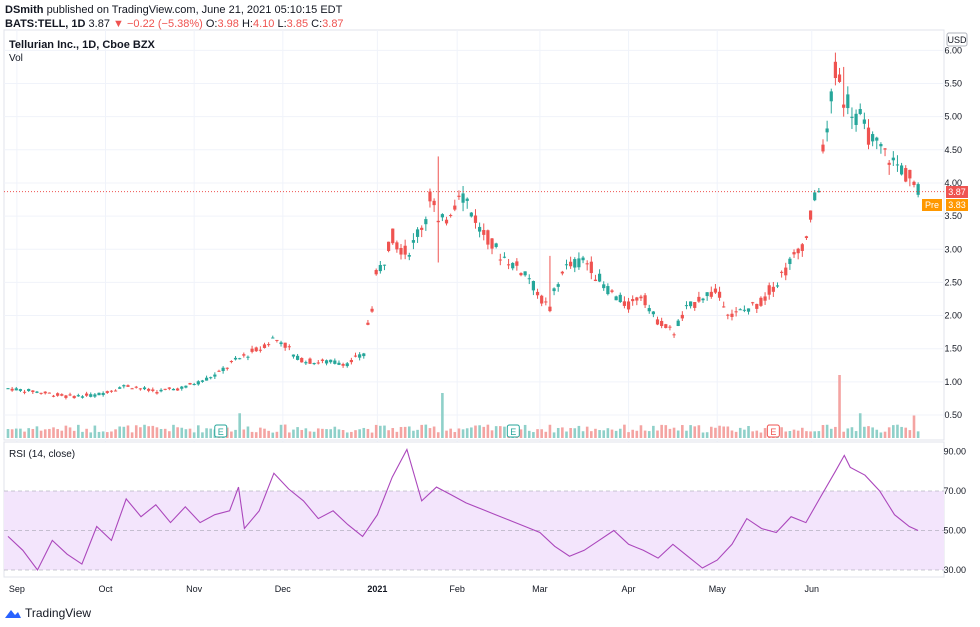  What do you see at coordinates (957, 39) in the screenshot?
I see `currency-box` at bounding box center [957, 39].